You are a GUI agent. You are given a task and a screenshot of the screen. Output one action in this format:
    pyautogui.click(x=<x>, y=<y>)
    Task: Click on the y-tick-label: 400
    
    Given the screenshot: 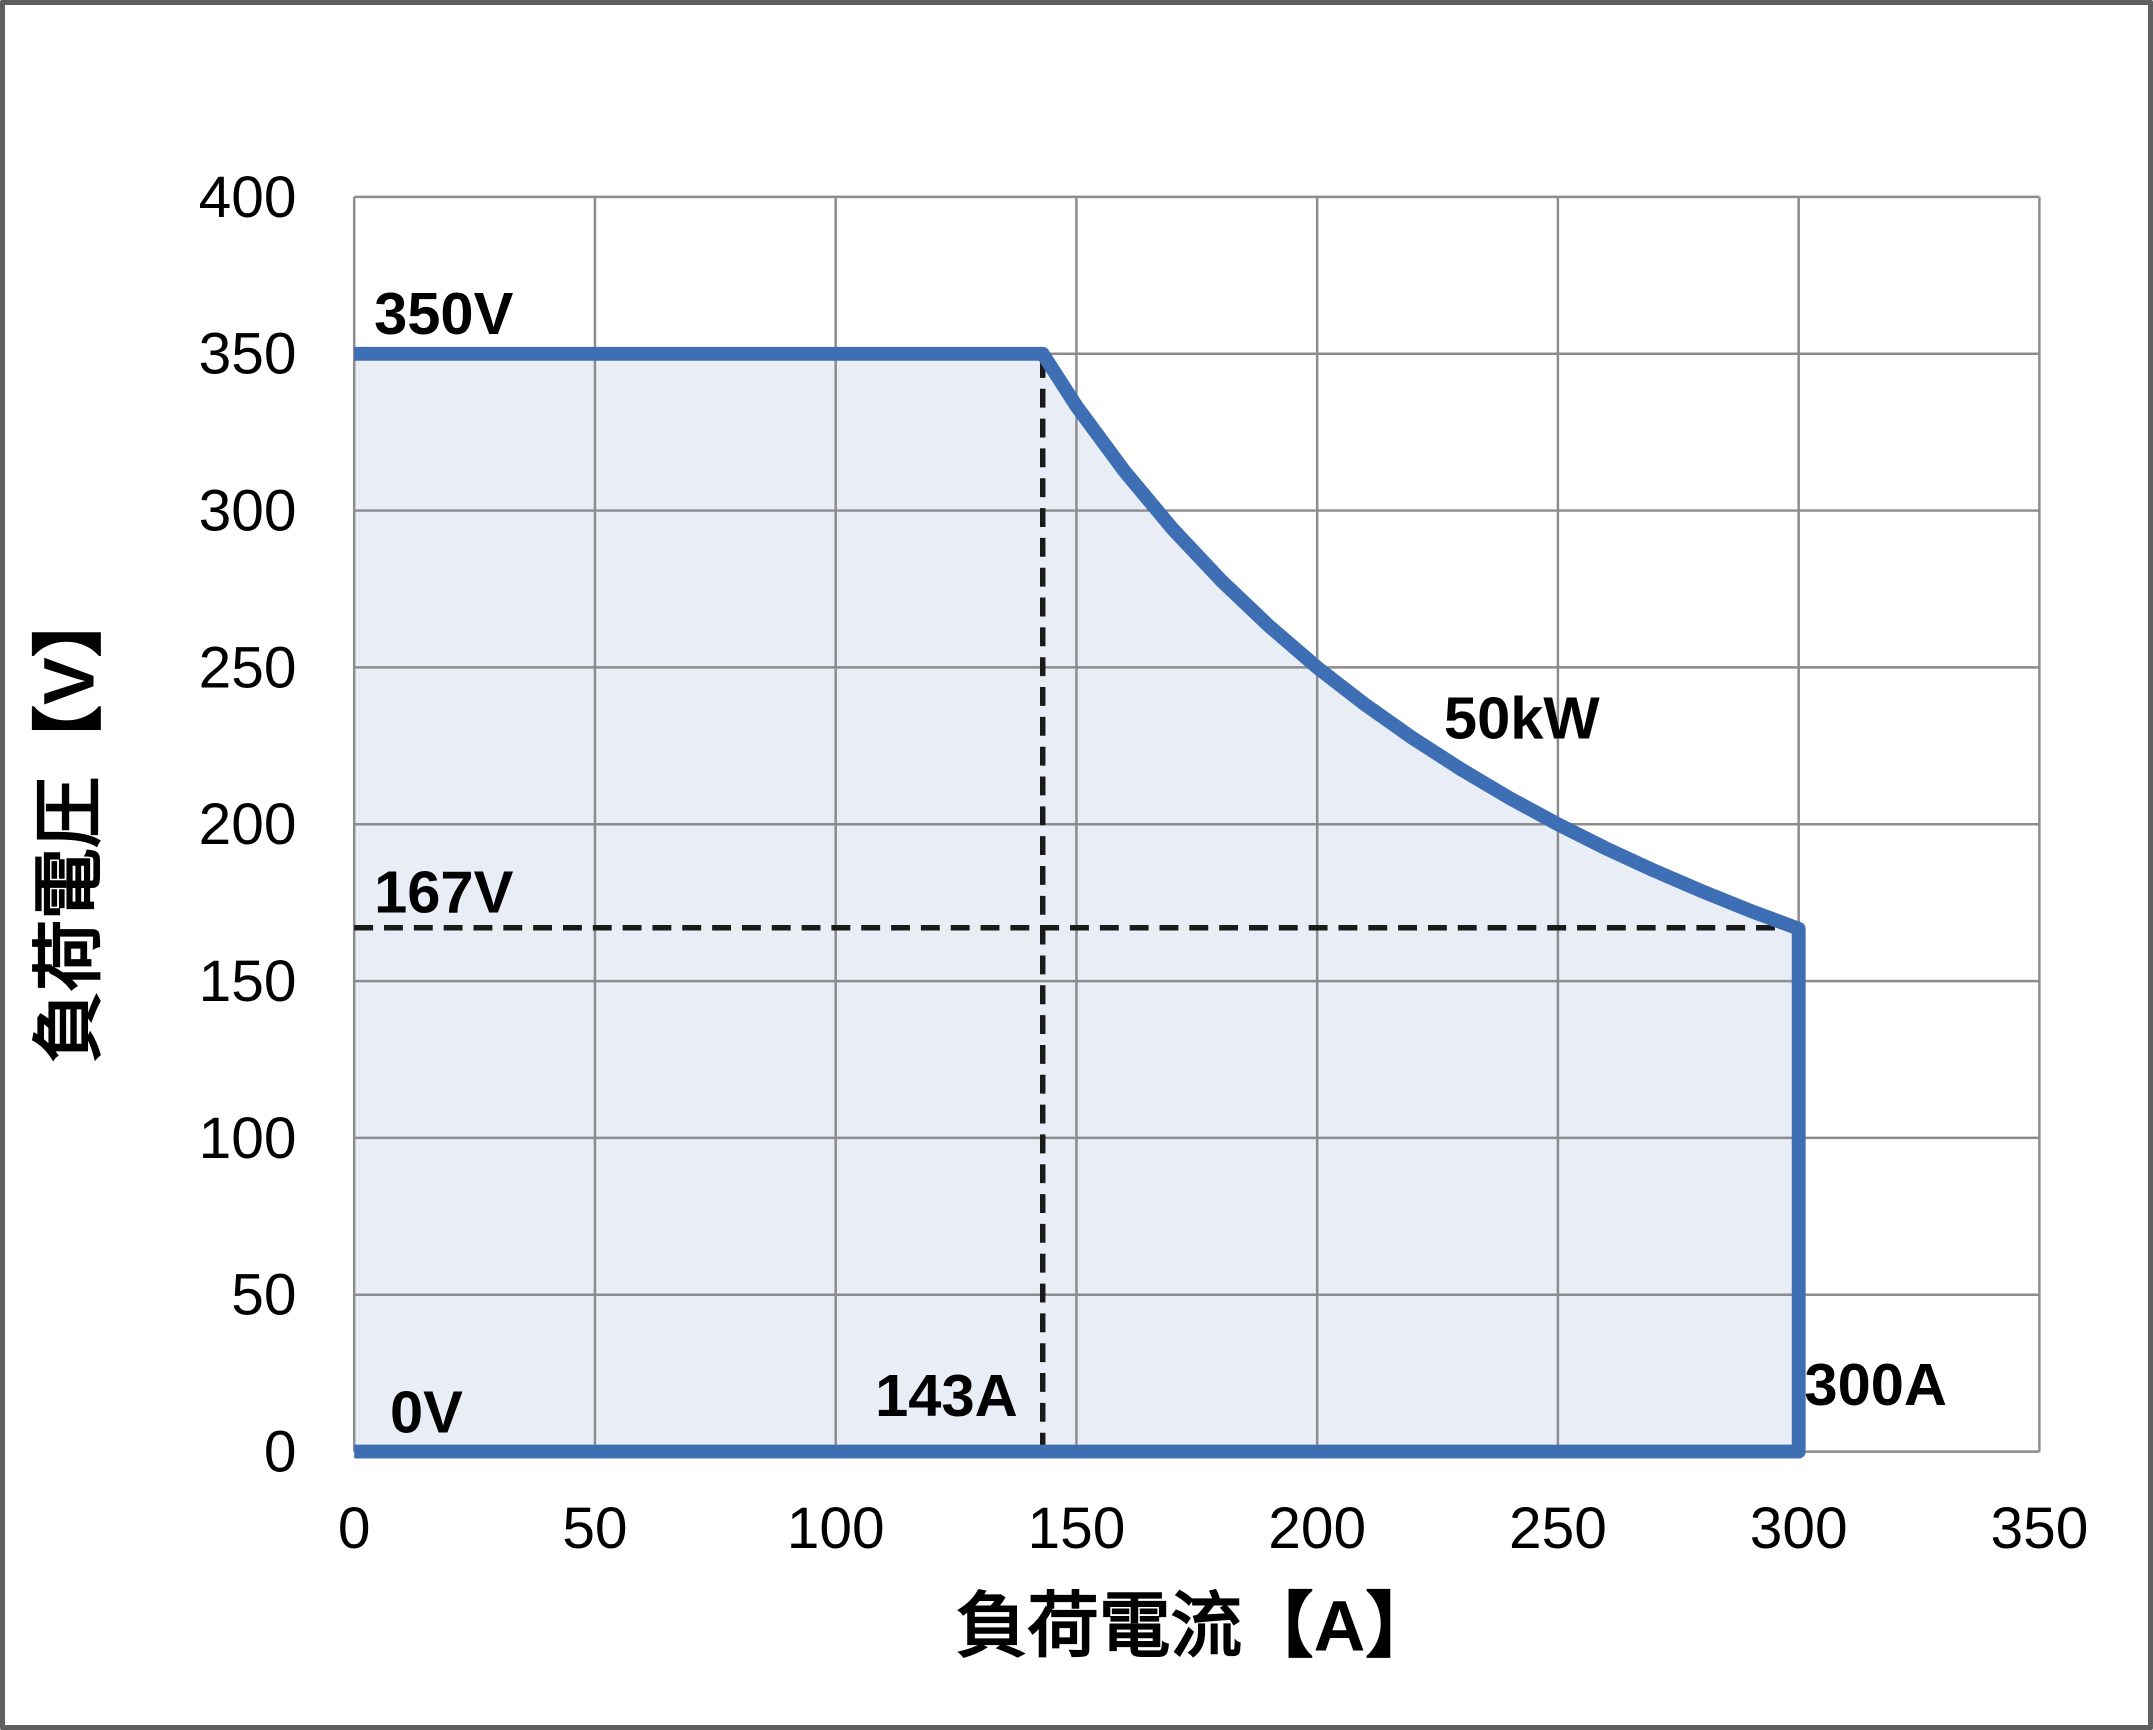 What is the action you would take?
    pyautogui.click(x=248, y=197)
    